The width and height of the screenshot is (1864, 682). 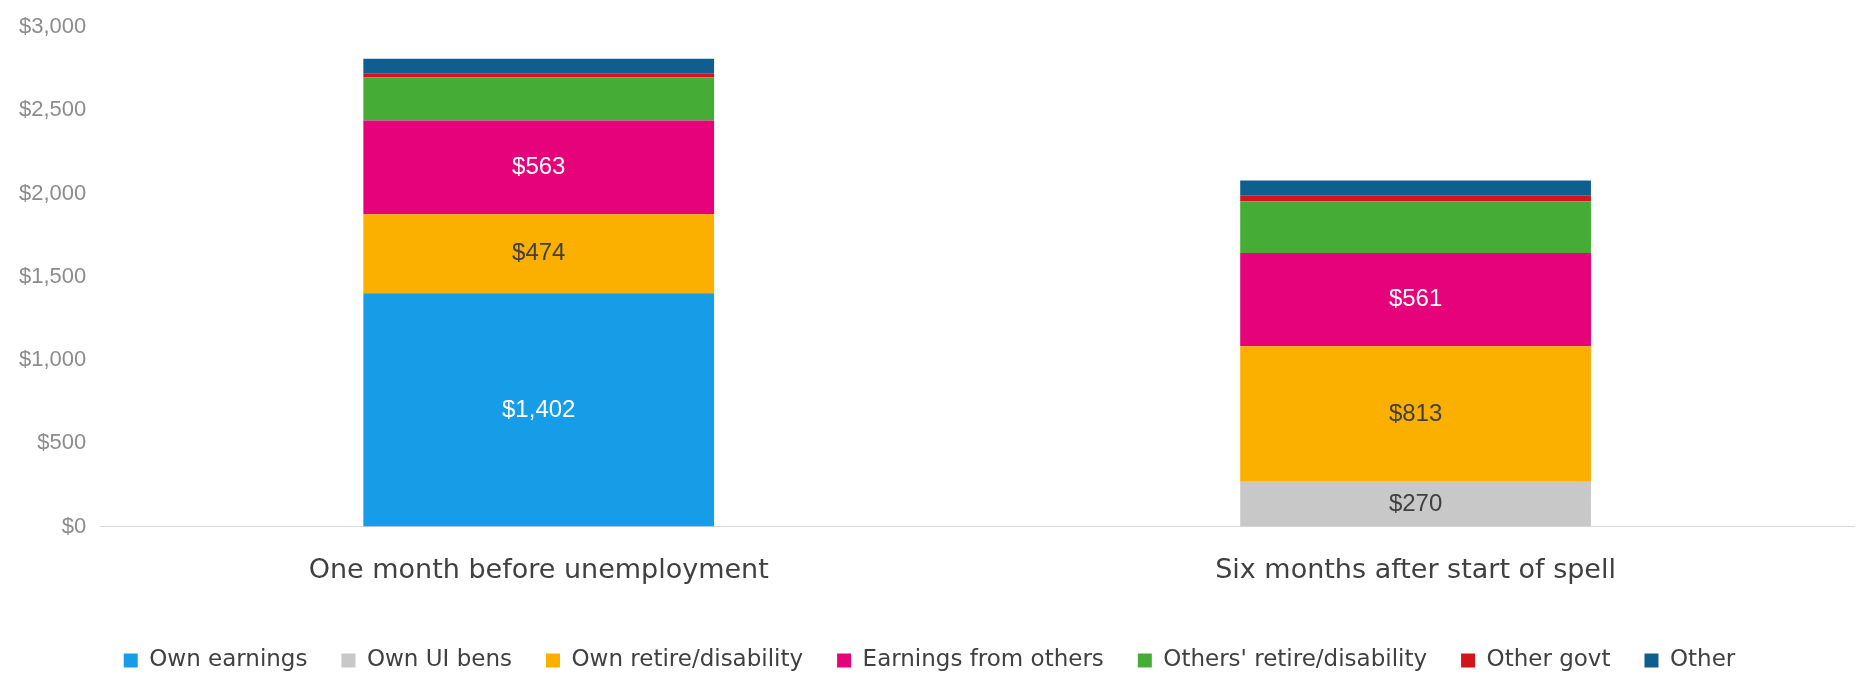 I want to click on x-tick-label: Six months after start of spell, so click(x=1415, y=568).